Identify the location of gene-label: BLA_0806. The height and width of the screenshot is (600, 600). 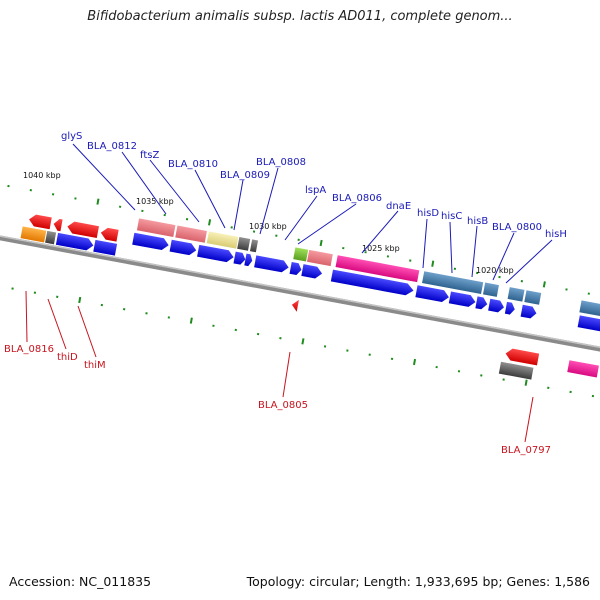
(357, 198).